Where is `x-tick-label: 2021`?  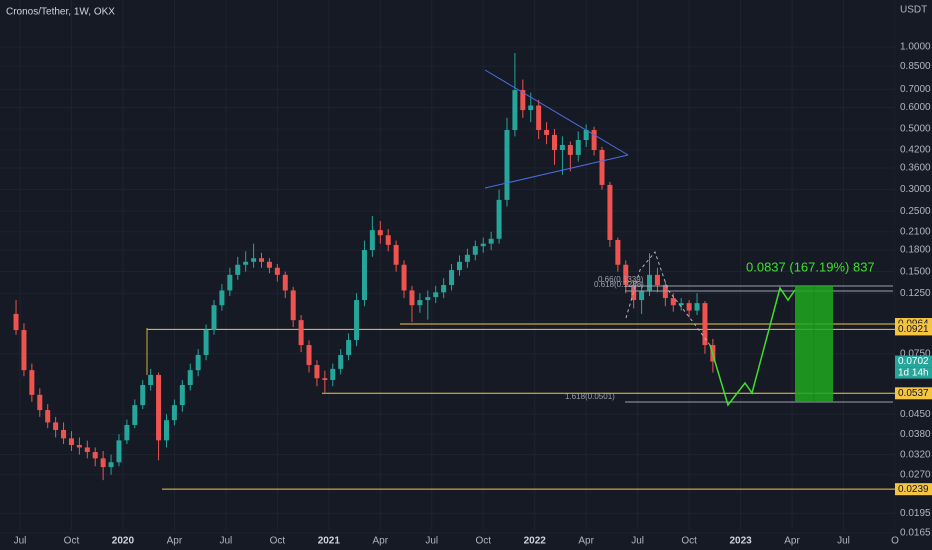 x-tick-label: 2021 is located at coordinates (329, 541).